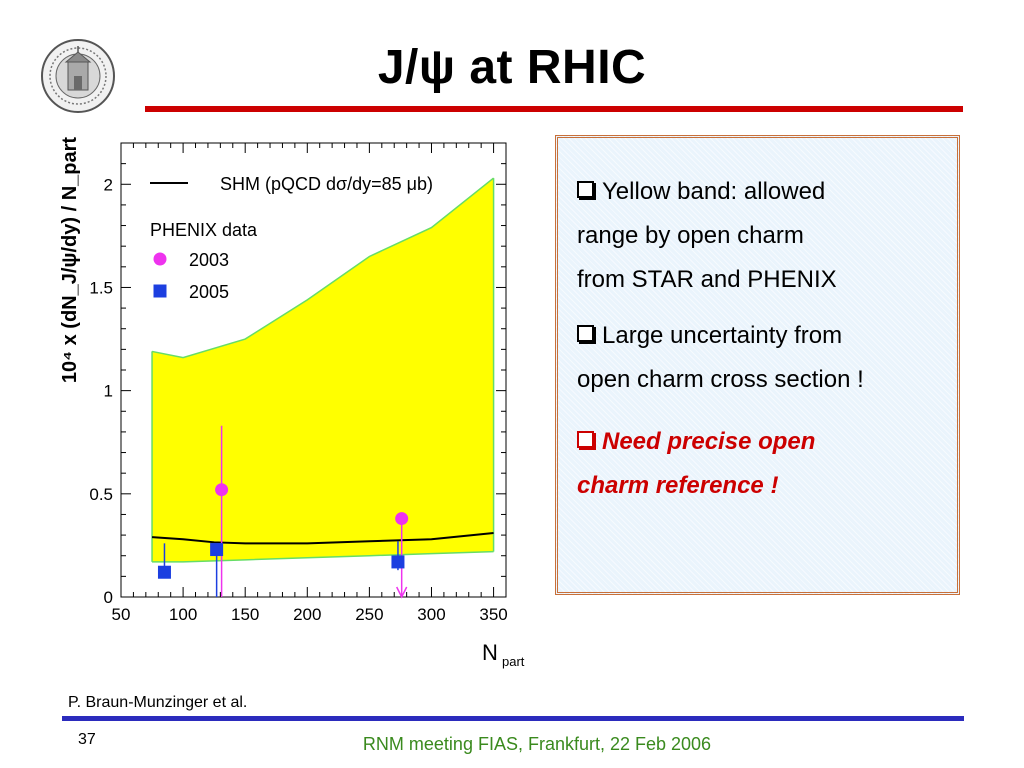  Describe the element at coordinates (326, 184) in the screenshot. I see `legend-model-label: SHM (pQCD dσ/dy=85 μb)` at that location.